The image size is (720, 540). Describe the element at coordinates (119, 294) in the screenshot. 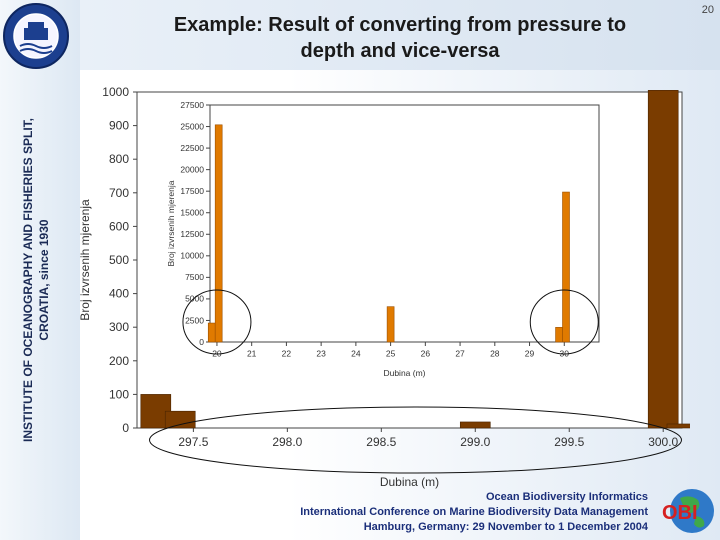

I see `y-tick-label: 400` at that location.